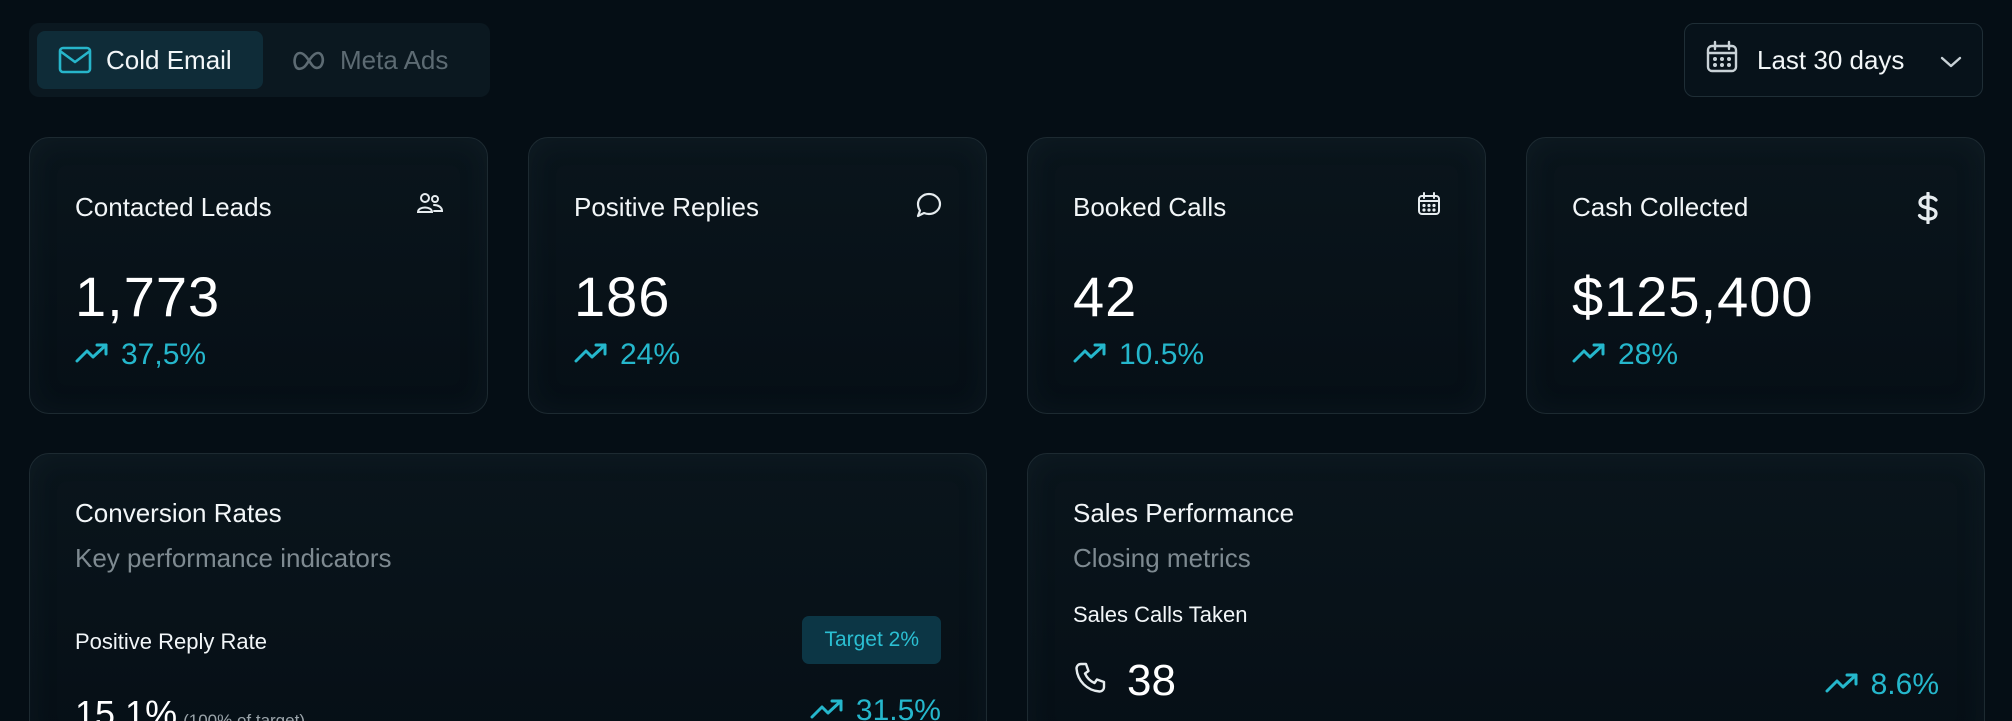  Describe the element at coordinates (1090, 681) in the screenshot. I see `phone-icon` at that location.